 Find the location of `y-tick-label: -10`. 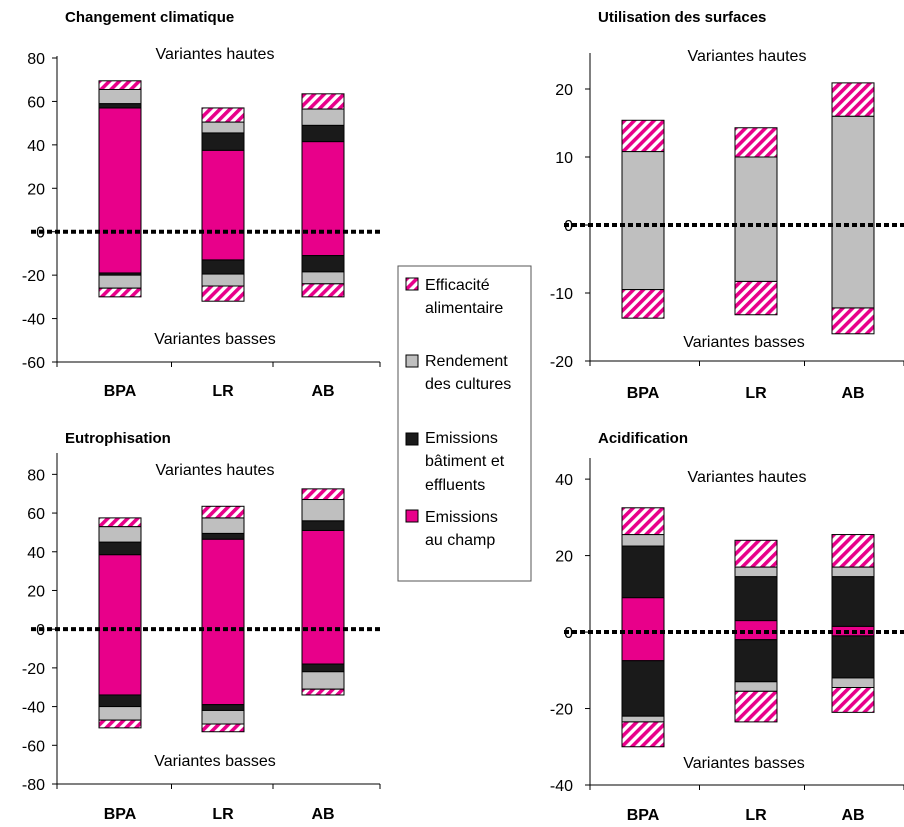

y-tick-label: -10 is located at coordinates (561, 294).